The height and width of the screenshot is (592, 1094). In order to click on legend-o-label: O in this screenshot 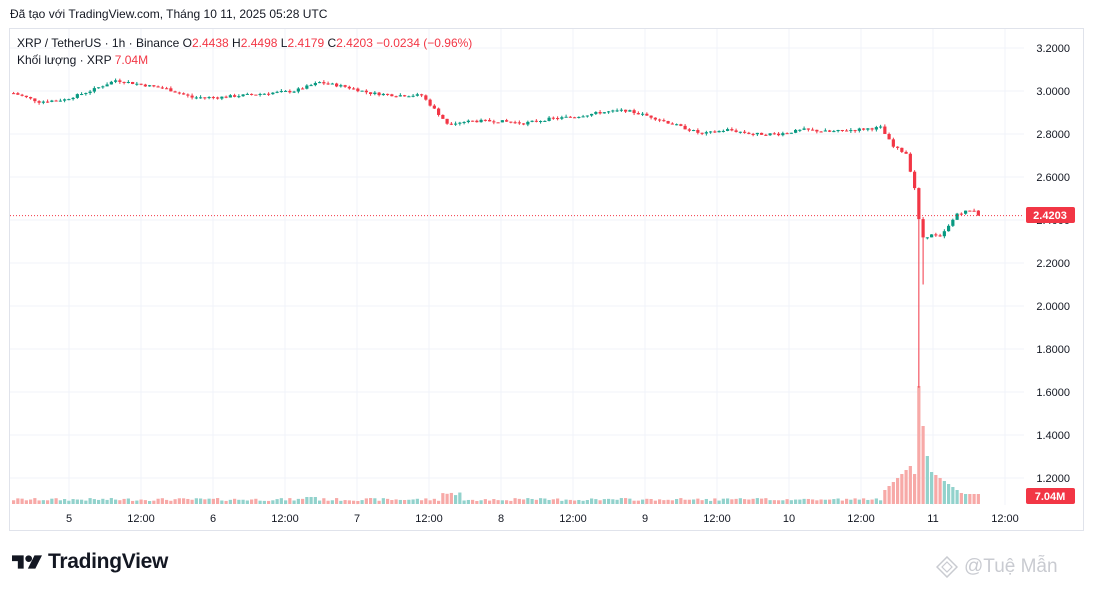, I will do `click(187, 43)`.